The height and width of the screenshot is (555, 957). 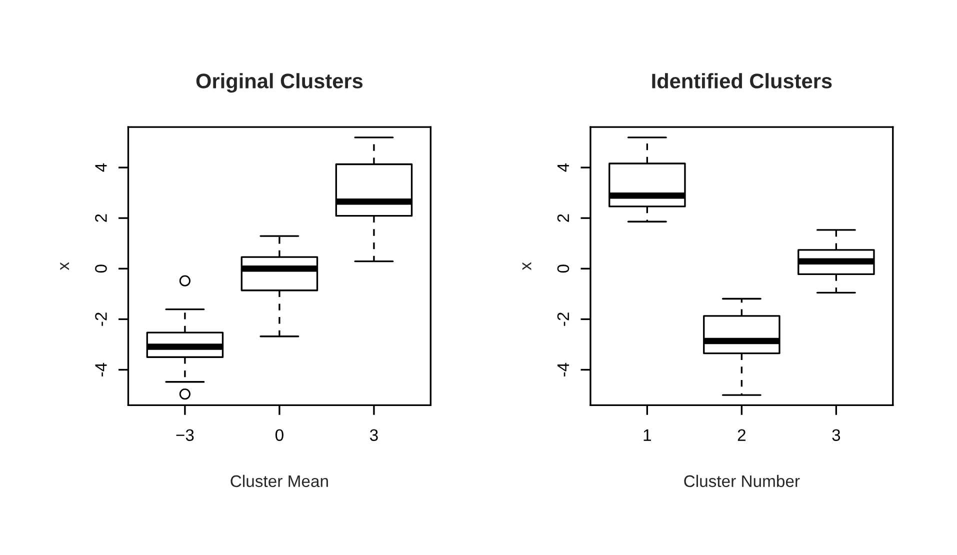 What do you see at coordinates (279, 83) in the screenshot?
I see `chart-title: Original Clusters` at bounding box center [279, 83].